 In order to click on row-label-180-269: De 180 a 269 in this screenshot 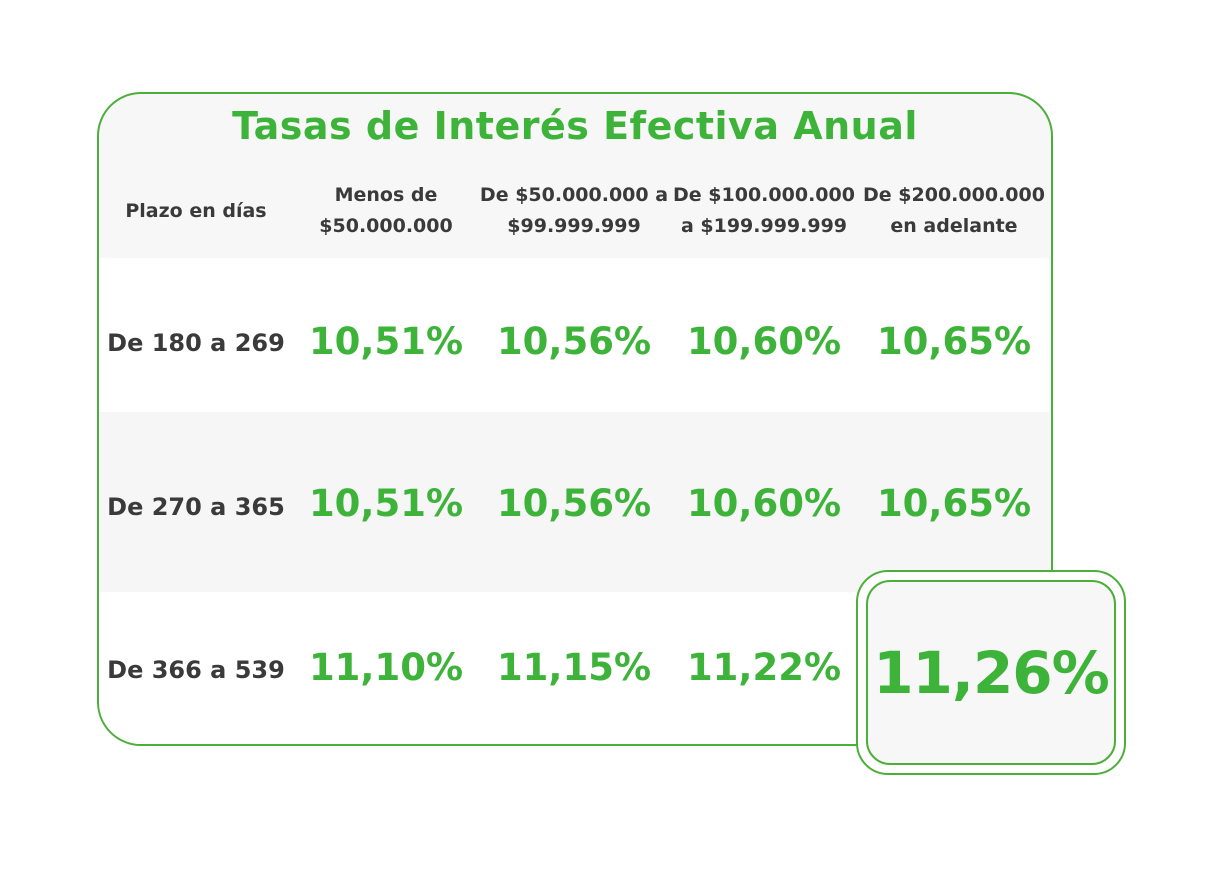, I will do `click(196, 343)`.